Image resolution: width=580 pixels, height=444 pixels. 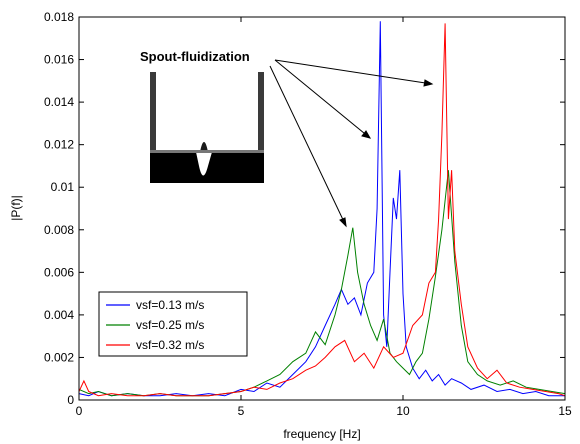 I want to click on x-tick-label: 10, so click(x=403, y=411).